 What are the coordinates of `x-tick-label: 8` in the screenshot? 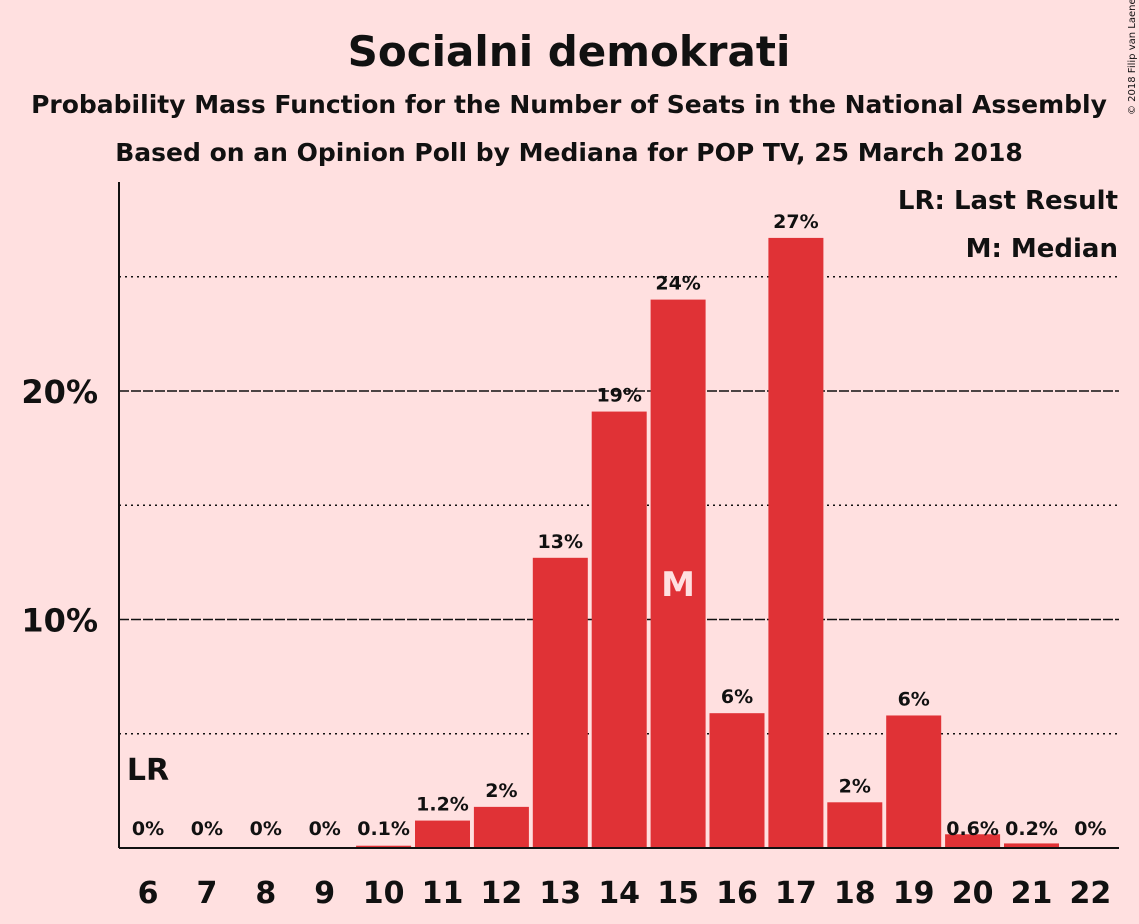 It's located at (265, 893).